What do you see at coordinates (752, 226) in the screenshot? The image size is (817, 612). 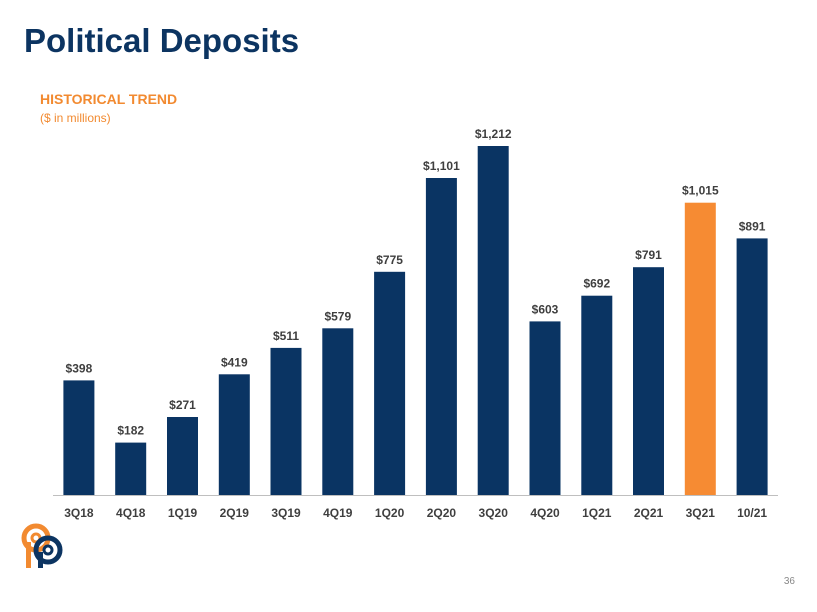 I see `data-label-10-21: $891` at bounding box center [752, 226].